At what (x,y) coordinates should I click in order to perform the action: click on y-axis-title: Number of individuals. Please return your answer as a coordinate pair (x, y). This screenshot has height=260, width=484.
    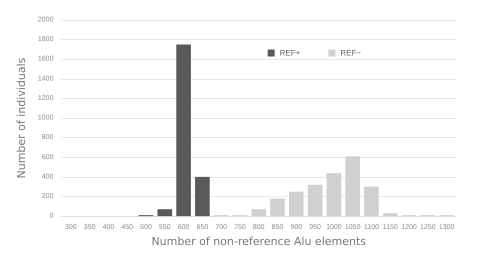
    Looking at the image, I should click on (21, 118).